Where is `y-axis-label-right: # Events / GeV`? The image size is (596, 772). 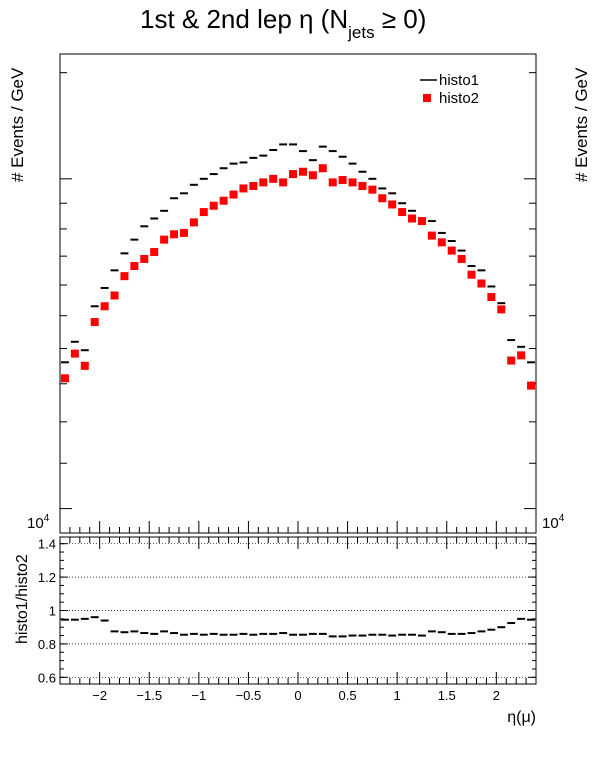
y-axis-label-right: # Events / GeV is located at coordinates (581, 124).